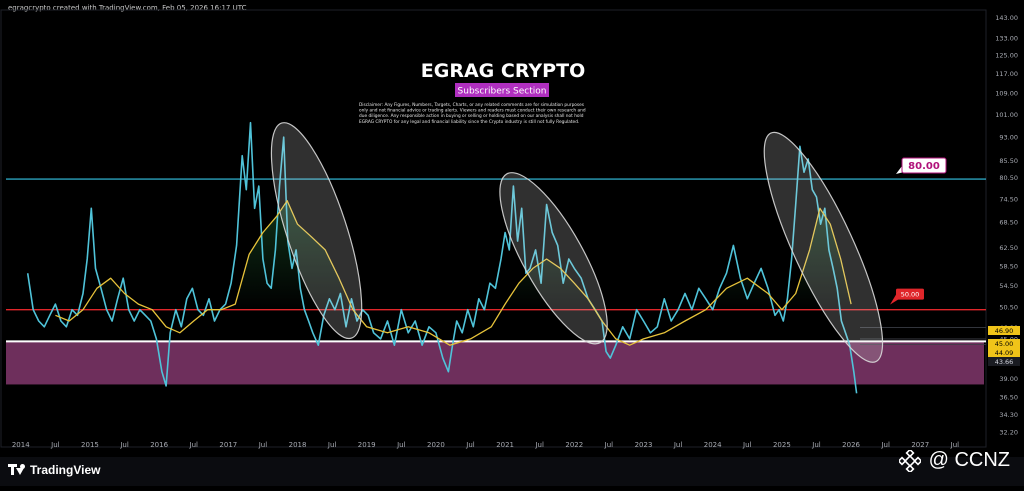 The height and width of the screenshot is (491, 1024). I want to click on label-50-box, so click(910, 294).